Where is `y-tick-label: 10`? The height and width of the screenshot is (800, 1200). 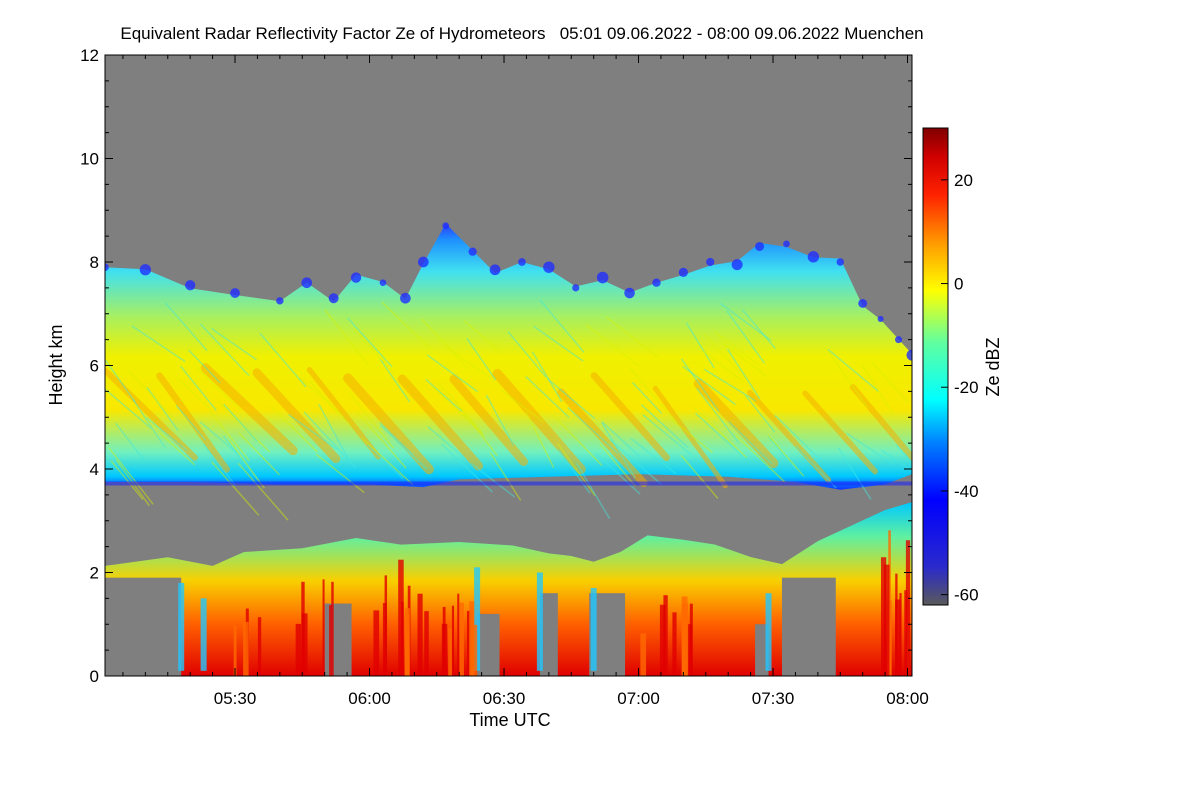
y-tick-label: 10 is located at coordinates (89, 159).